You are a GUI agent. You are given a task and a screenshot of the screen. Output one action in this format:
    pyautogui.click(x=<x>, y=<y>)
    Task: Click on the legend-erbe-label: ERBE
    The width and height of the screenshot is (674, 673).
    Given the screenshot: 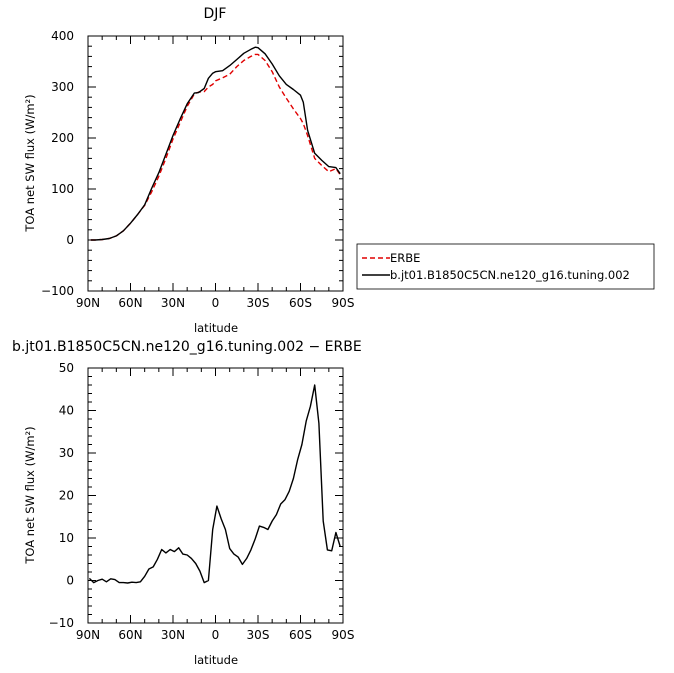 What is the action you would take?
    pyautogui.click(x=405, y=258)
    